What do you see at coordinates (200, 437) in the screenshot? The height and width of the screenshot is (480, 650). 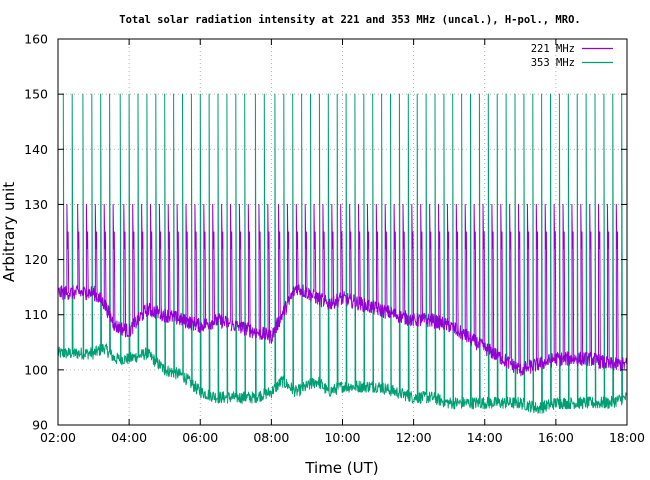 I see `x-tick-label: 06:00` at bounding box center [200, 437].